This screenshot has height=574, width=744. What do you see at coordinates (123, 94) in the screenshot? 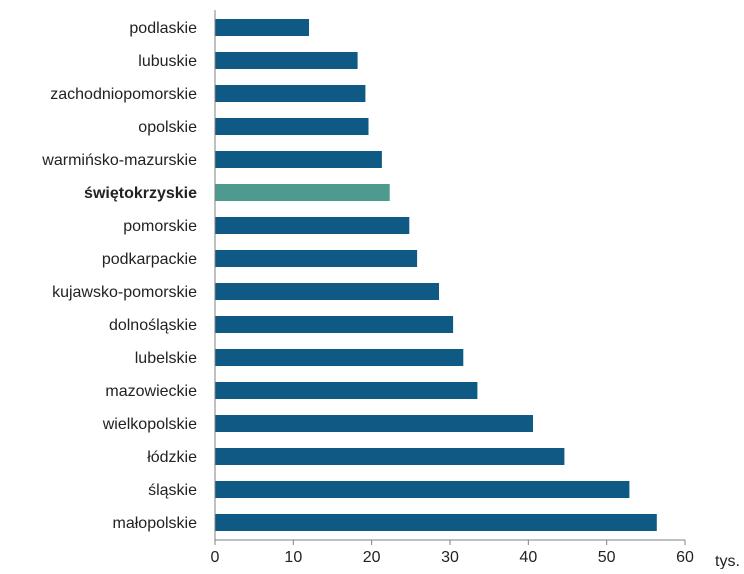
I see `category-label-3: zachodniopomorskie` at bounding box center [123, 94].